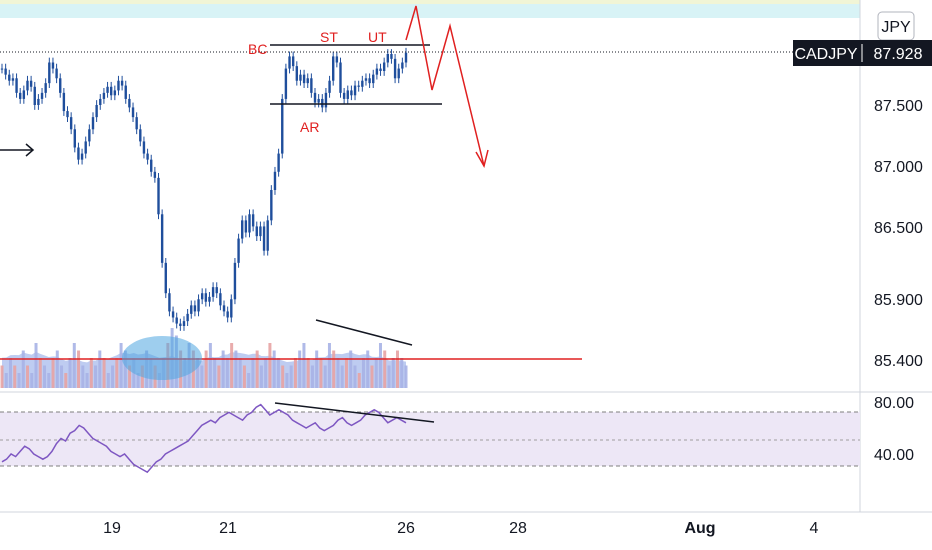 The width and height of the screenshot is (932, 550). Describe the element at coordinates (825, 54) in the screenshot. I see `ticker-label: CADJPY` at that location.